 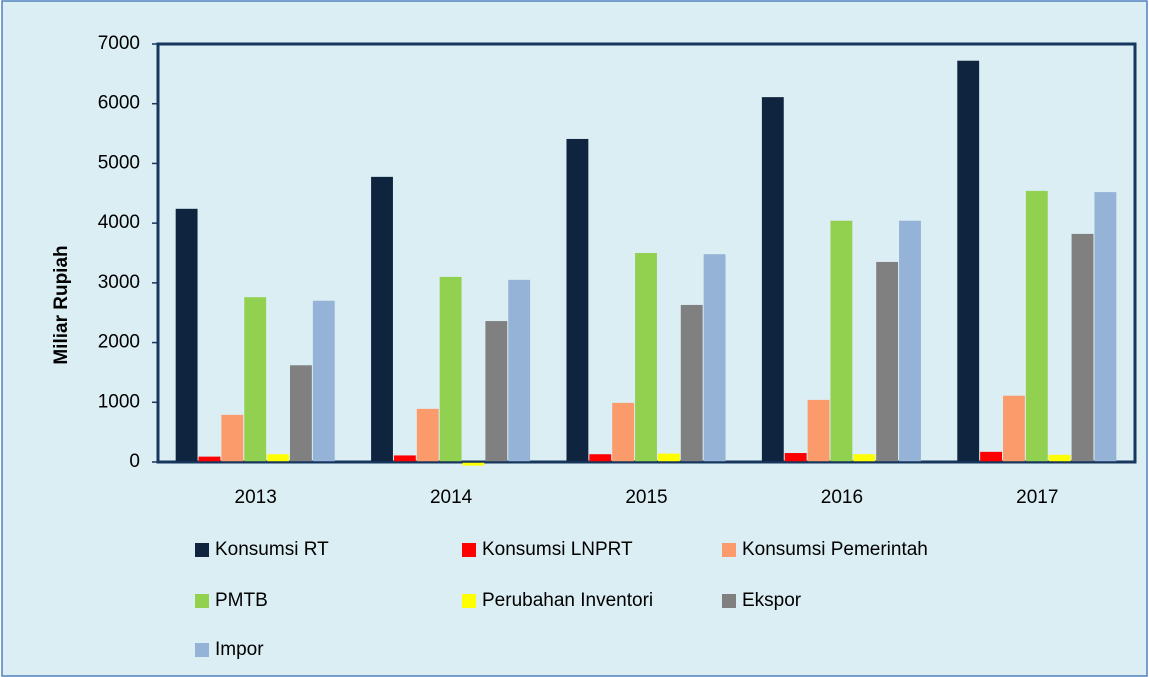 What do you see at coordinates (256, 497) in the screenshot?
I see `x-tick-label: 2013` at bounding box center [256, 497].